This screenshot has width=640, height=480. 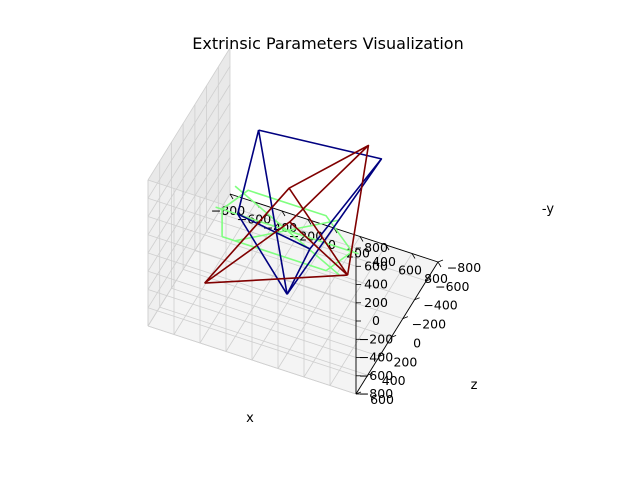 What do you see at coordinates (394, 380) in the screenshot?
I see `y-tick-label: 400` at bounding box center [394, 380].